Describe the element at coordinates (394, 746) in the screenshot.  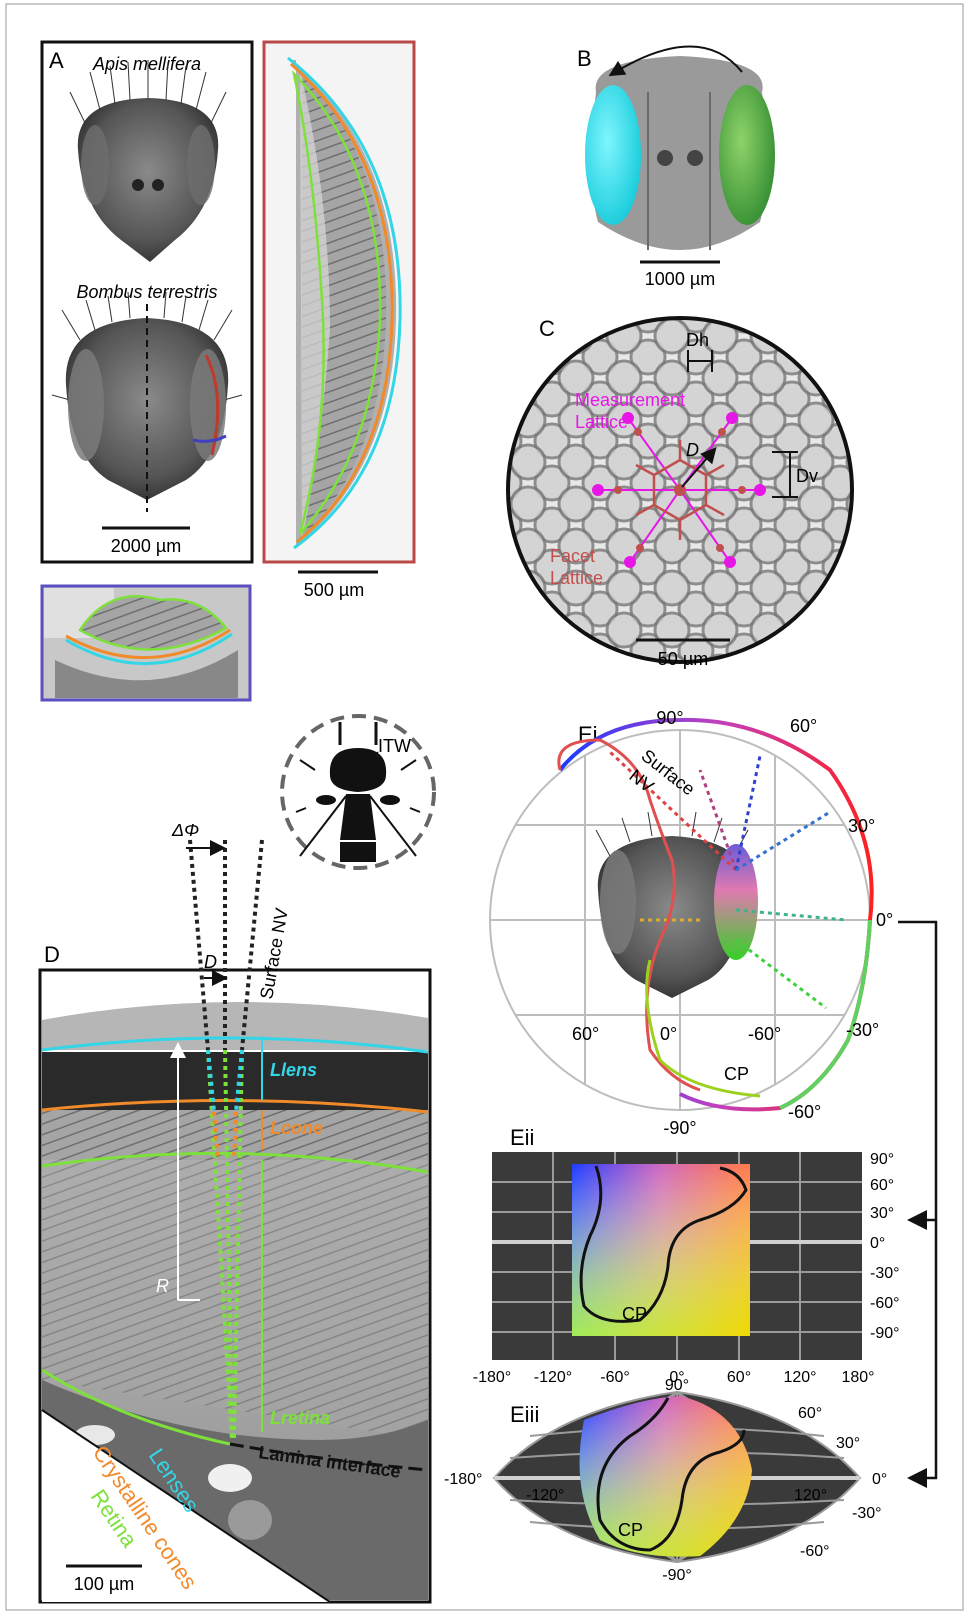
I see `itw-label: ITW` at that location.